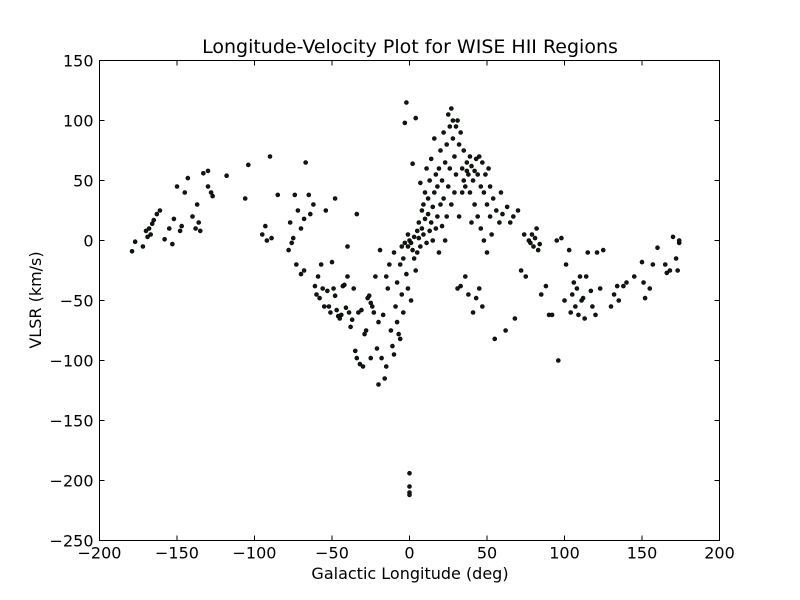  I want to click on y-tick-label-8: 150, so click(78, 61).